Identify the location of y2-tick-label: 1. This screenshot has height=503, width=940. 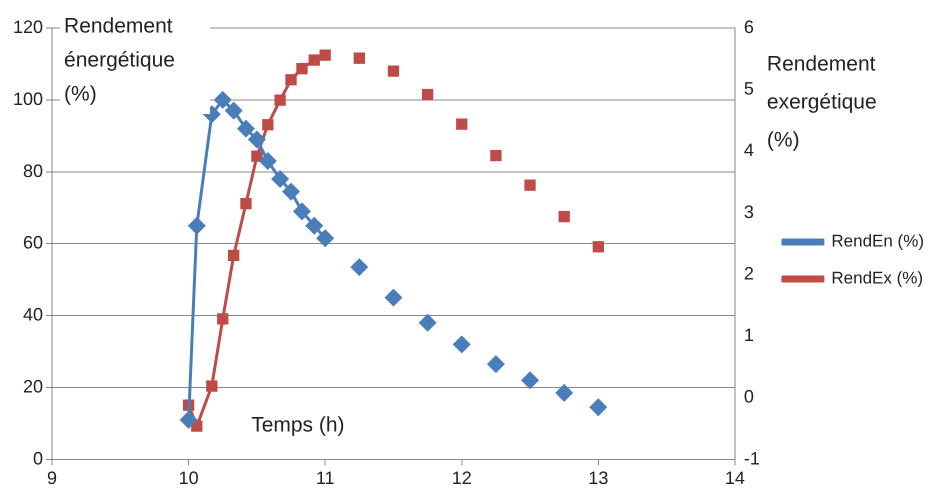
(749, 335).